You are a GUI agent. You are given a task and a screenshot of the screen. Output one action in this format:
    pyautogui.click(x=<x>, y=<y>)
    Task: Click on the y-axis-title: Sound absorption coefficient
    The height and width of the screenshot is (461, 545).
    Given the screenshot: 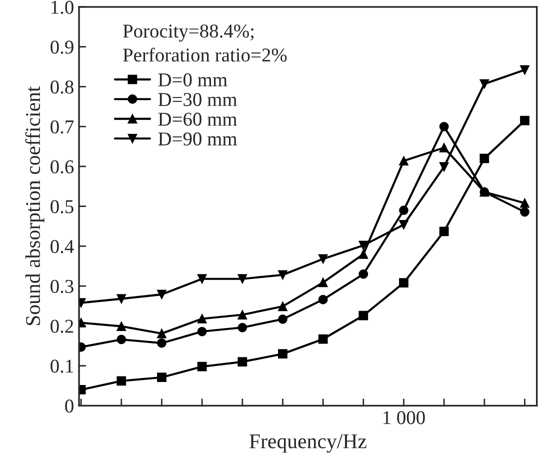 What is the action you would take?
    pyautogui.click(x=34, y=206)
    